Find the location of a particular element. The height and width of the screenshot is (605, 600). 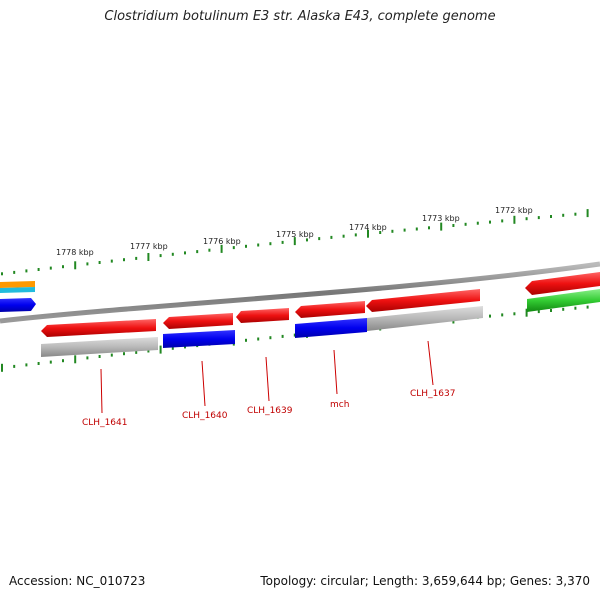

accession-text: Accession: NC_010723 is located at coordinates (77, 581).